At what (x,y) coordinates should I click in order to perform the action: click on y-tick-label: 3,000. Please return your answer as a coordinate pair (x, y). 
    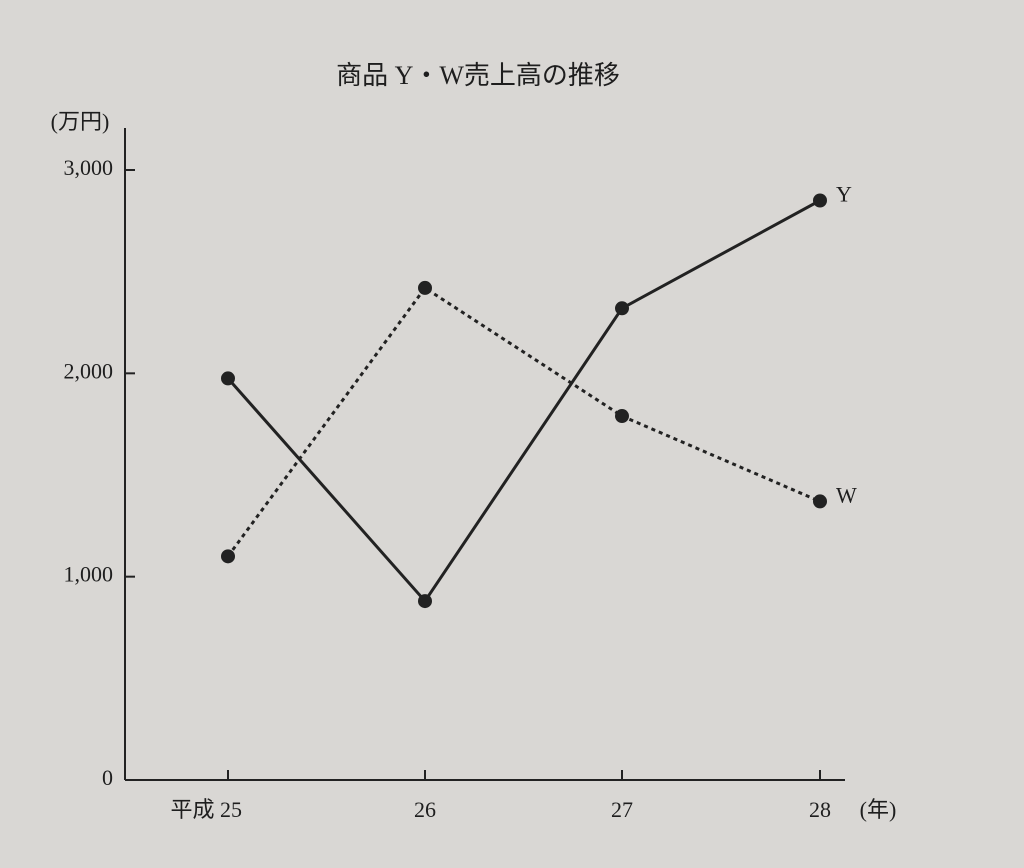
    Looking at the image, I should click on (89, 167).